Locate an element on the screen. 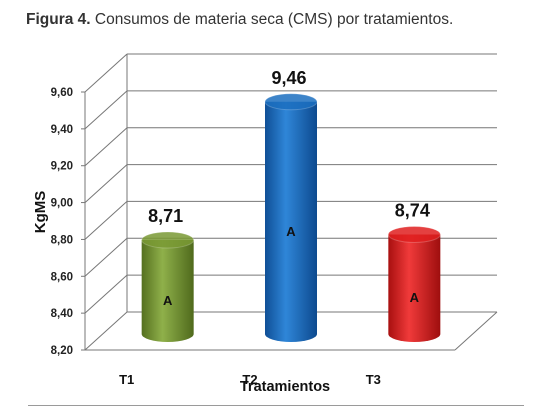 Image resolution: width=533 pixels, height=416 pixels. bar-t3: 8,74 A is located at coordinates (414, 271).